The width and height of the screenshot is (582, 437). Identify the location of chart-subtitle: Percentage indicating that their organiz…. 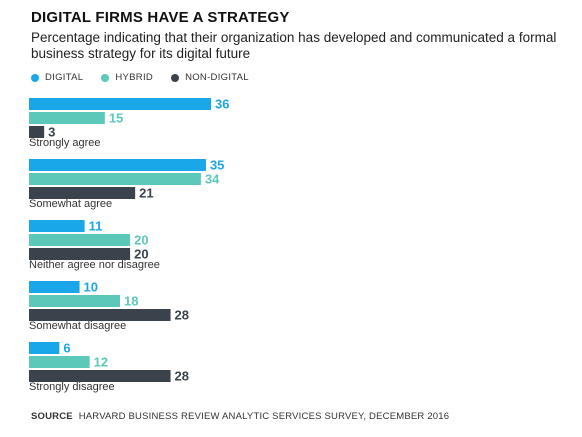
(294, 45).